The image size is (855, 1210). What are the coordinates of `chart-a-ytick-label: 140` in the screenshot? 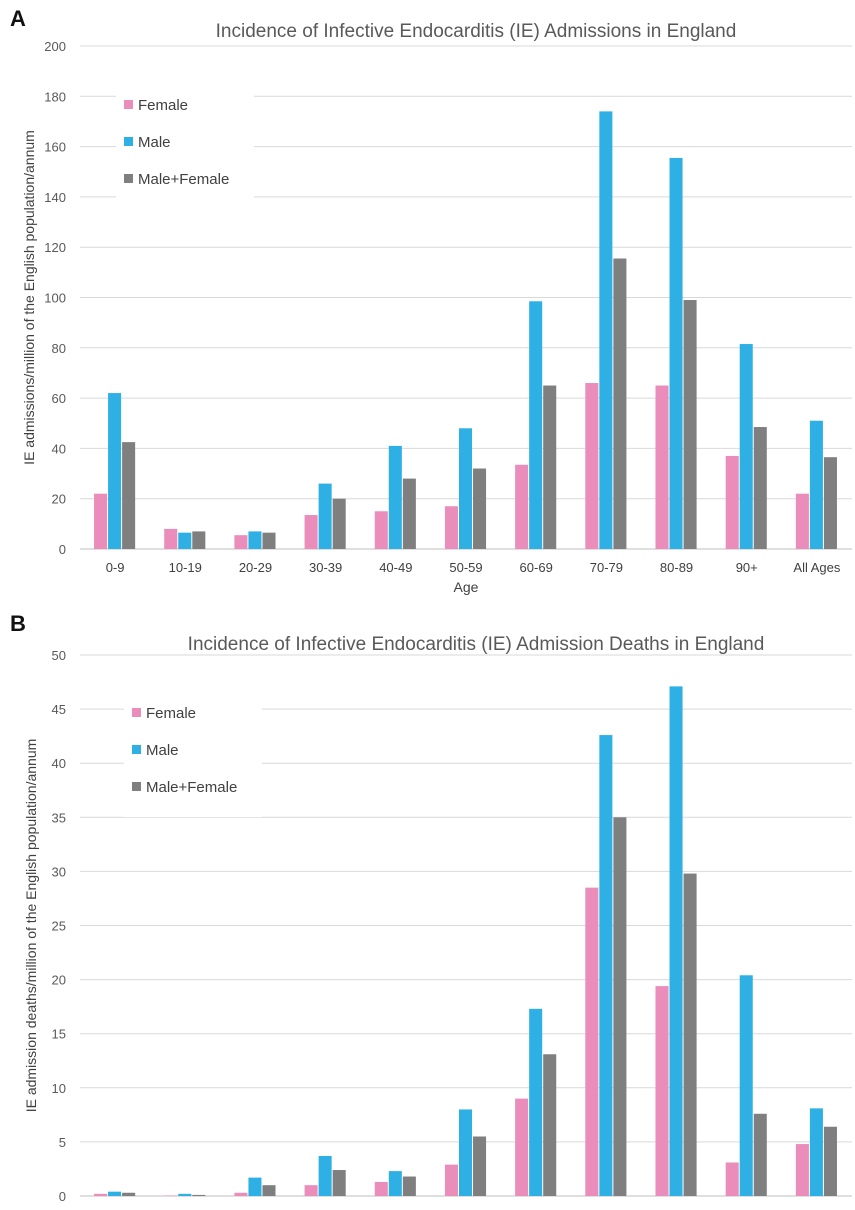 It's located at (55, 197).